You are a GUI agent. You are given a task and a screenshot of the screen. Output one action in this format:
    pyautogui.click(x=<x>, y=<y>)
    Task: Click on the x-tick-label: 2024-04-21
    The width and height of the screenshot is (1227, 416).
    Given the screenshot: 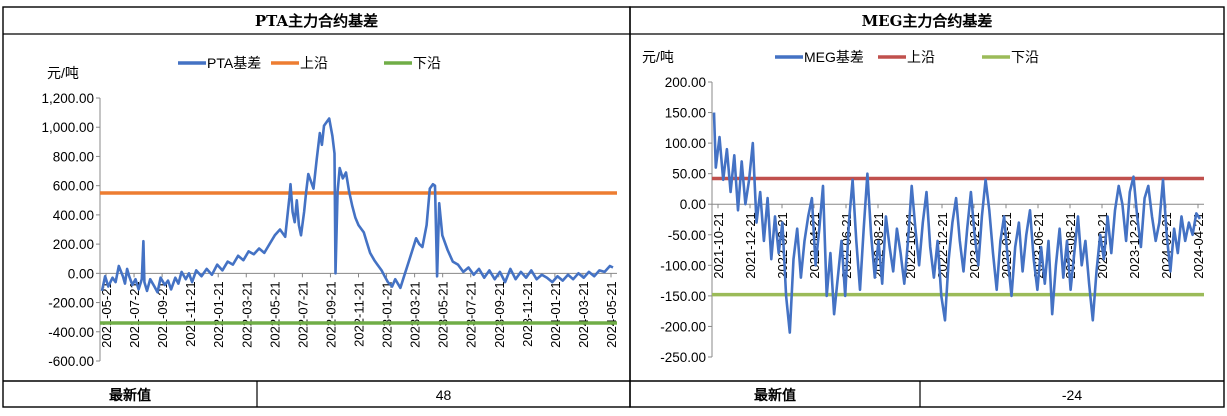 What is the action you would take?
    pyautogui.click(x=1198, y=245)
    